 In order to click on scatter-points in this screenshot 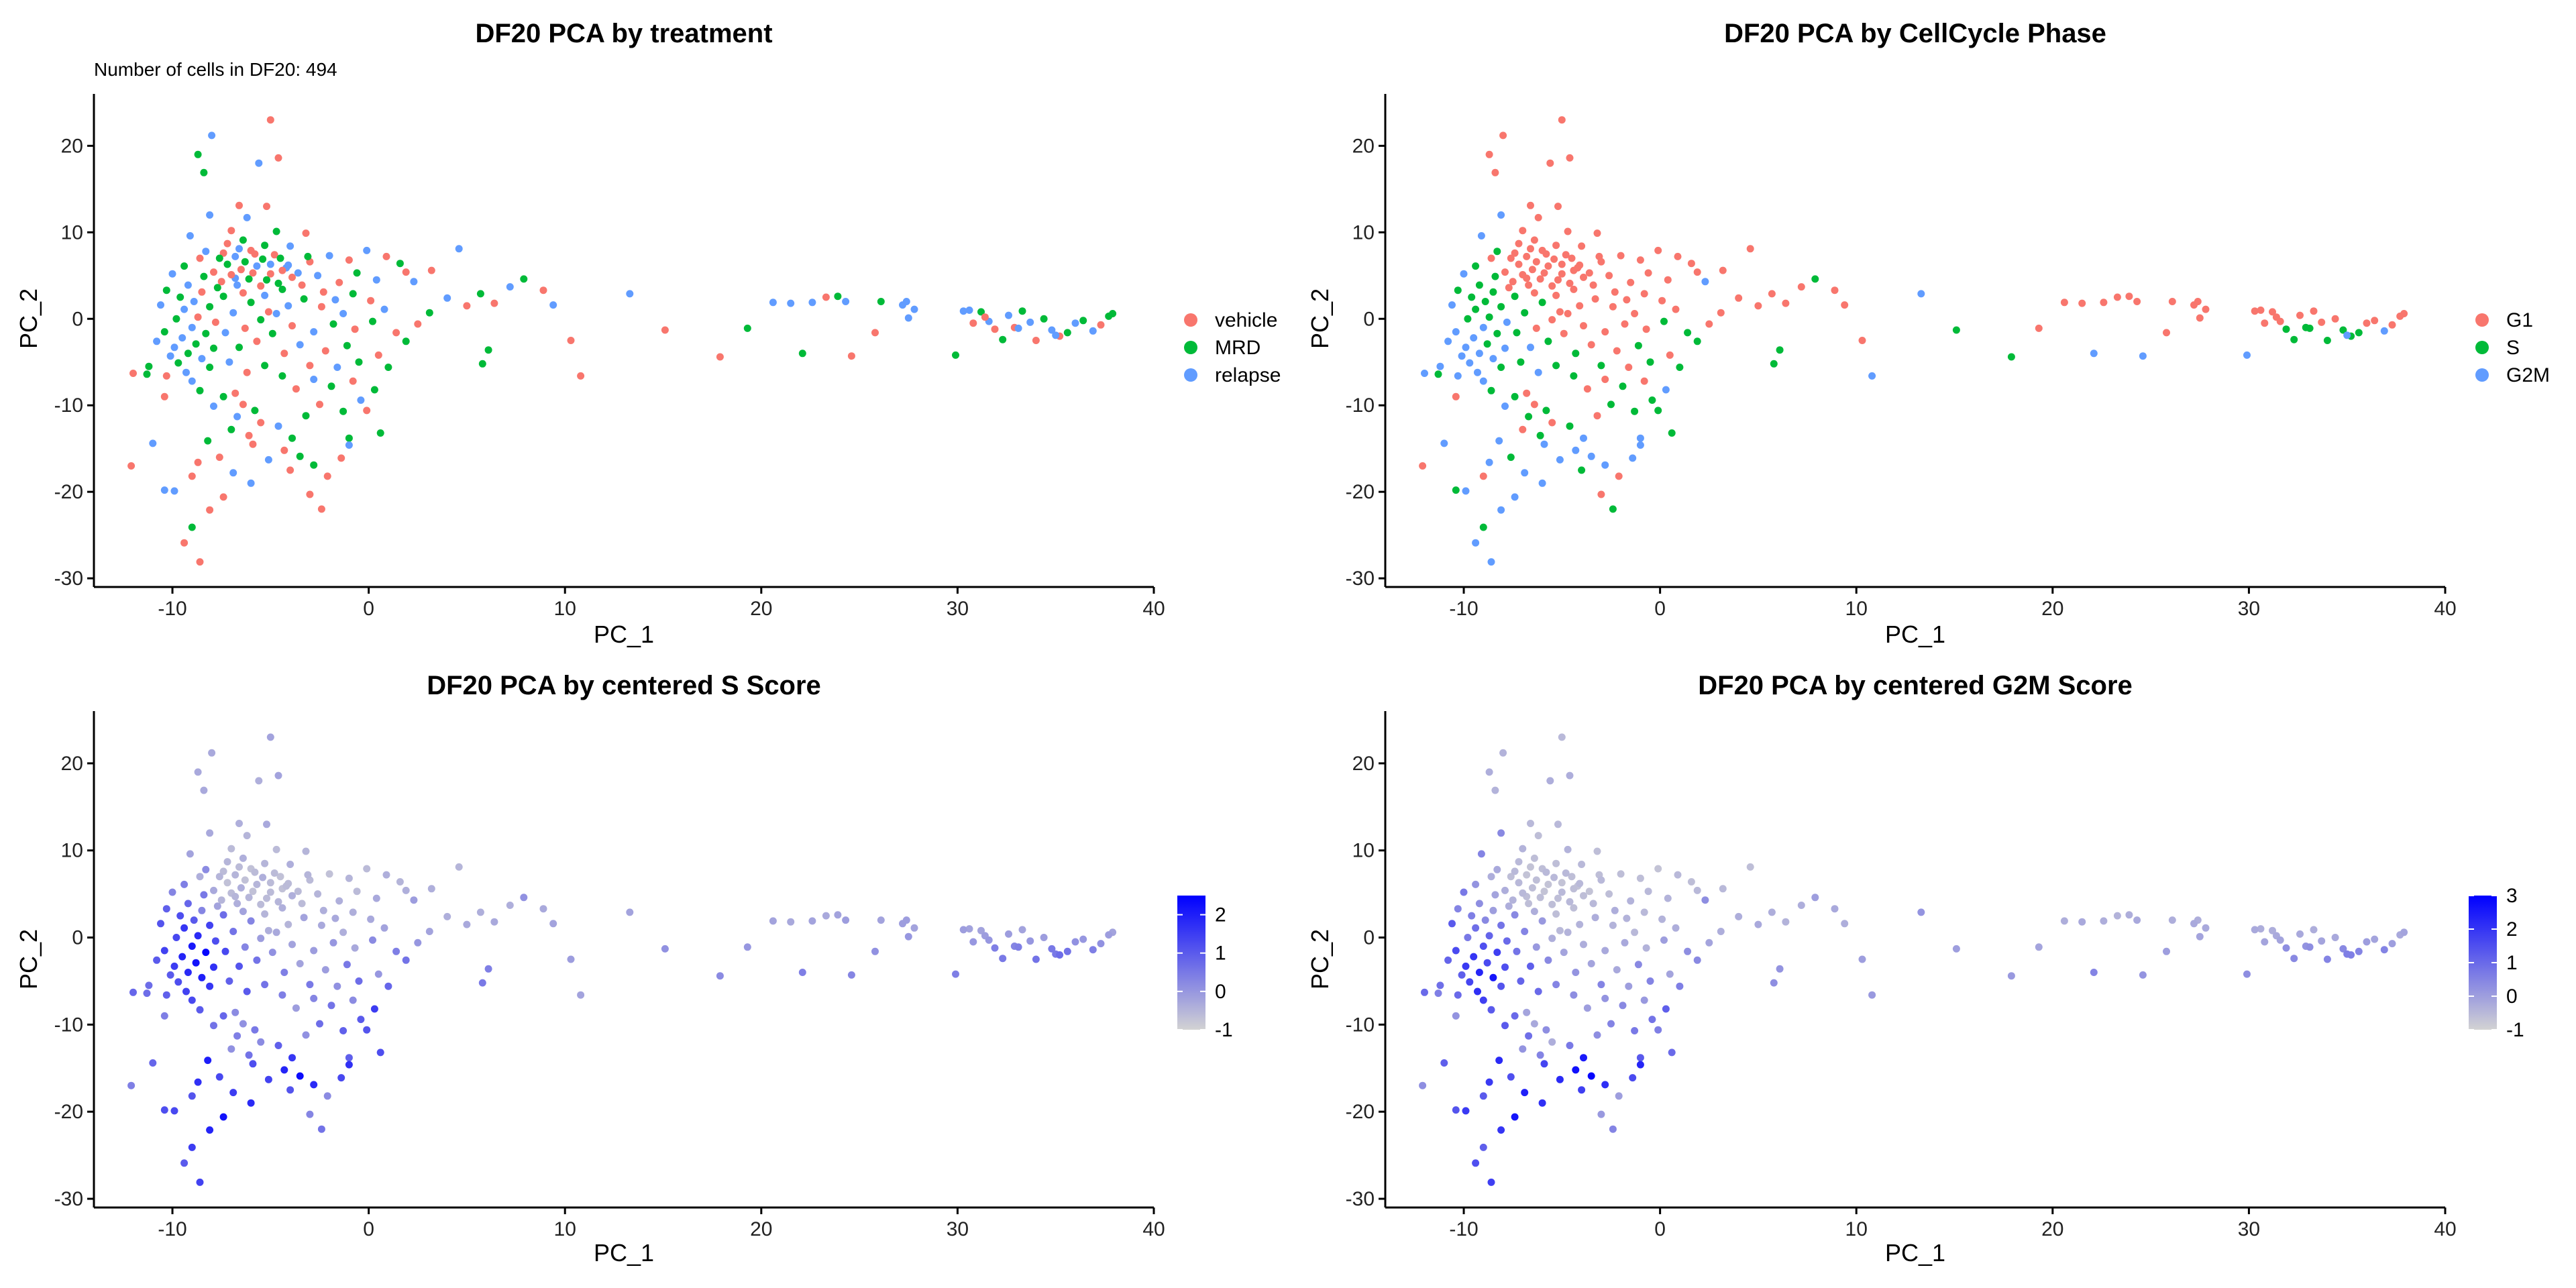, I will do `click(622, 959)`.